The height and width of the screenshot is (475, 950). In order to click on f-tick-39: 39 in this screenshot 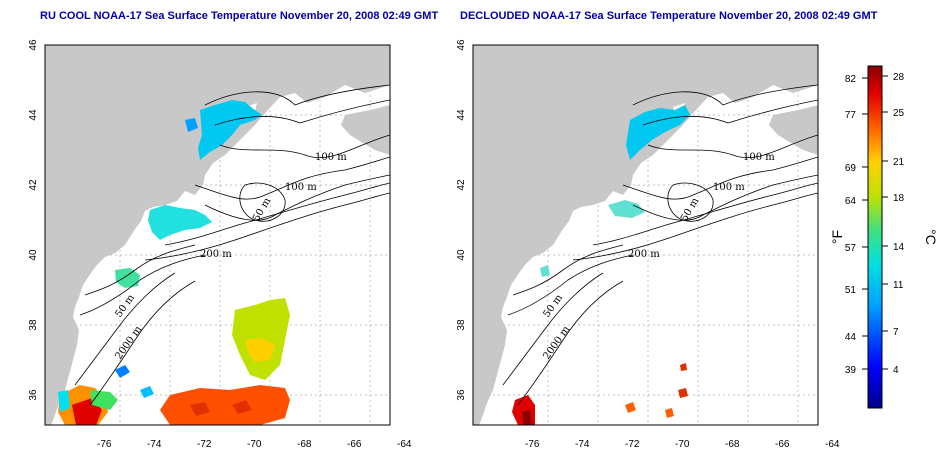, I will do `click(851, 370)`.